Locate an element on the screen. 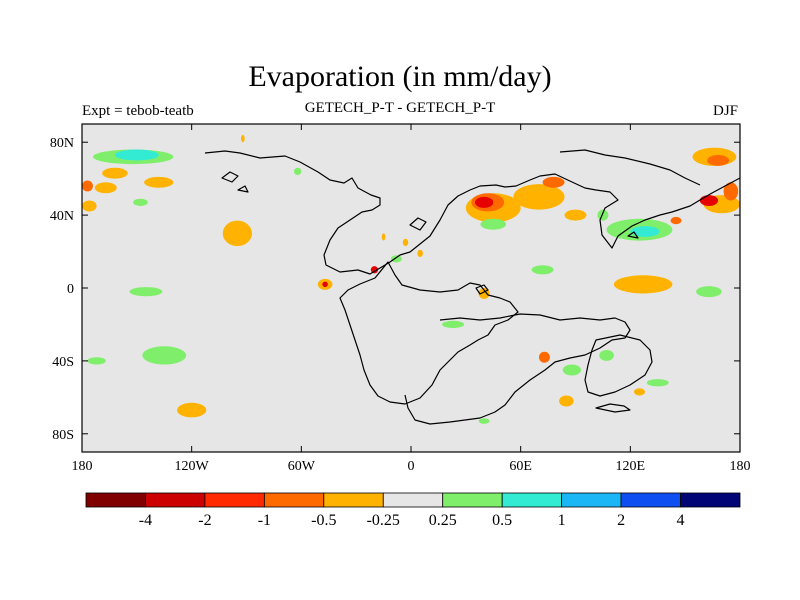 This screenshot has height=600, width=800. plot-title: Evaporation (in mm/day) is located at coordinates (400, 76).